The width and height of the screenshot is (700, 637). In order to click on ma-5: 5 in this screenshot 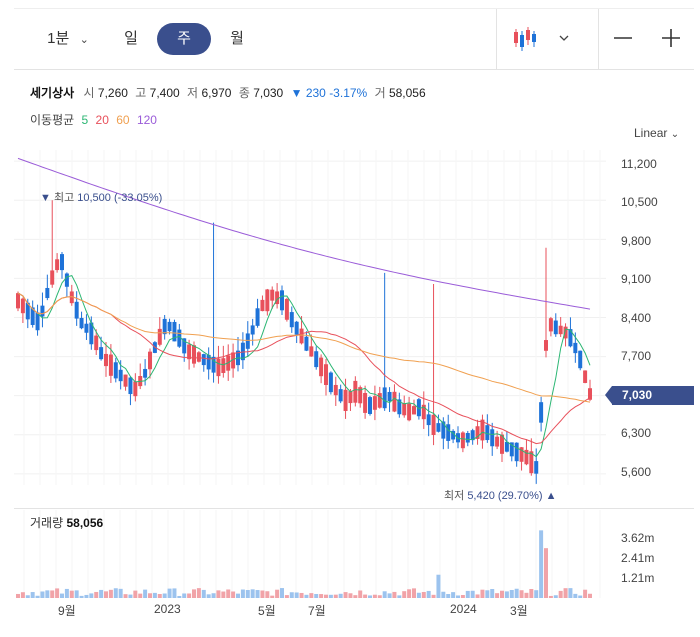, I will do `click(85, 120)`.